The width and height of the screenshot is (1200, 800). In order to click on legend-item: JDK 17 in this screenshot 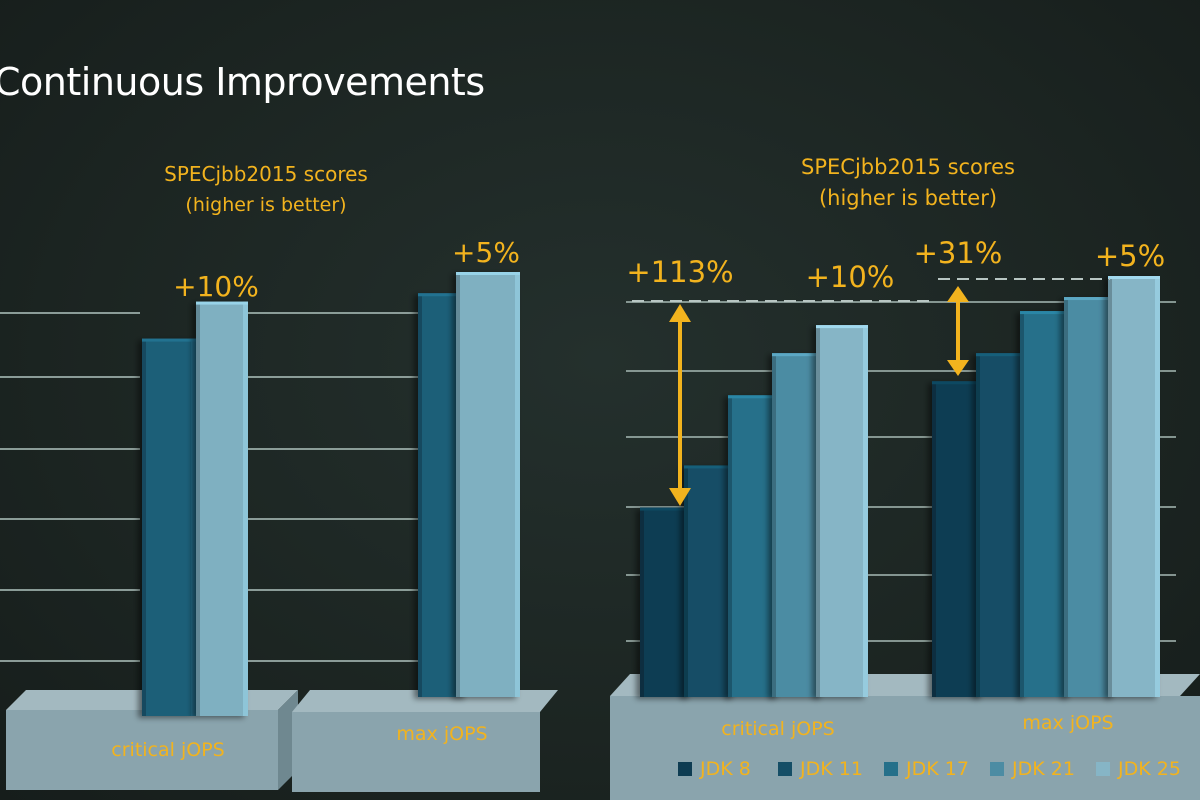, I will do `click(926, 769)`.